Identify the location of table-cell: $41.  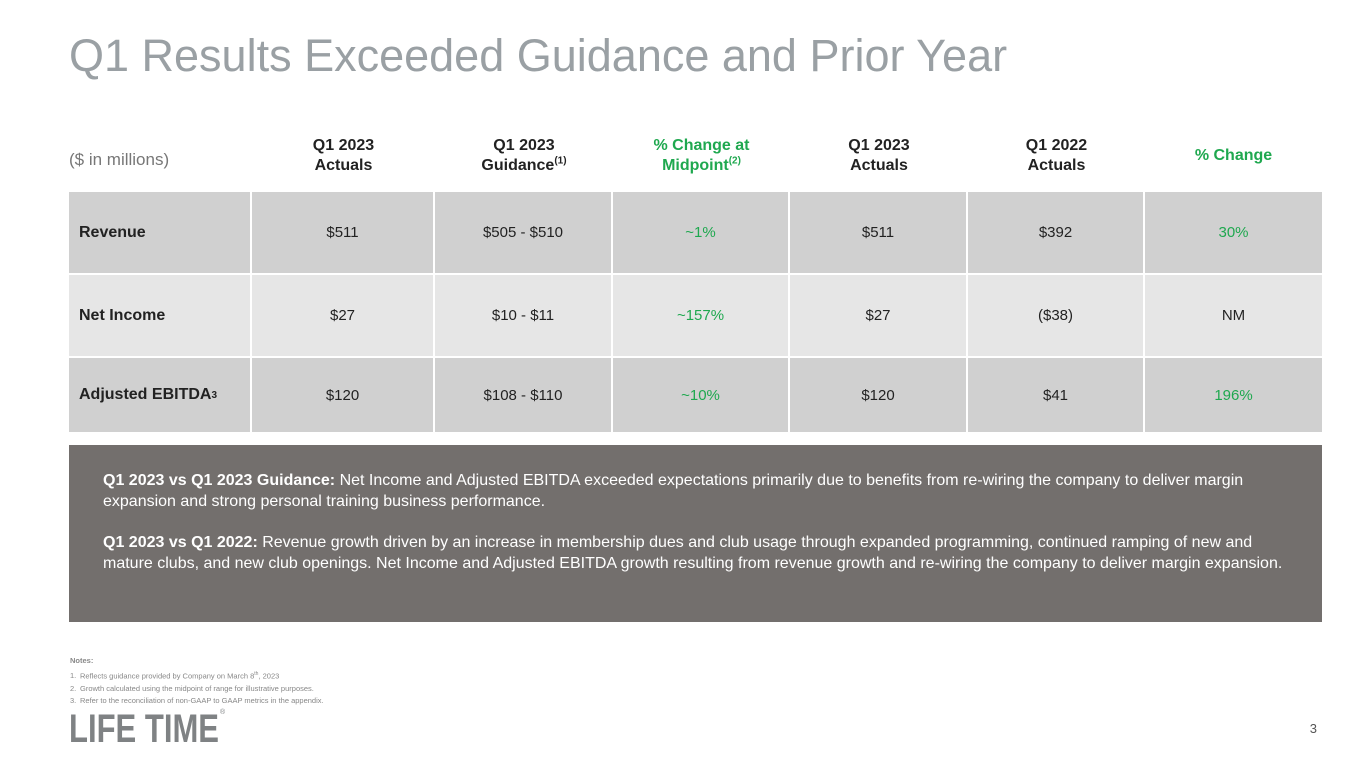
(1056, 396).